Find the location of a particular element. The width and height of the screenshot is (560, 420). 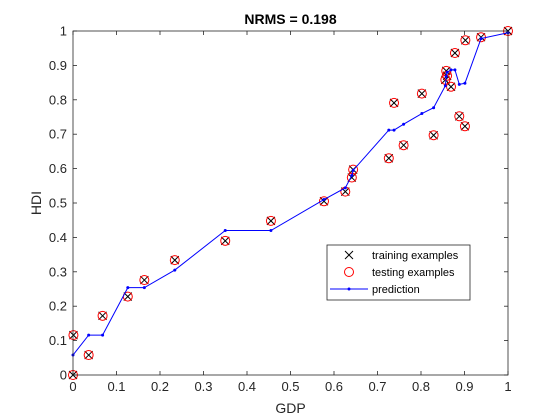

legend-label-prediction: prediction is located at coordinates (396, 290).